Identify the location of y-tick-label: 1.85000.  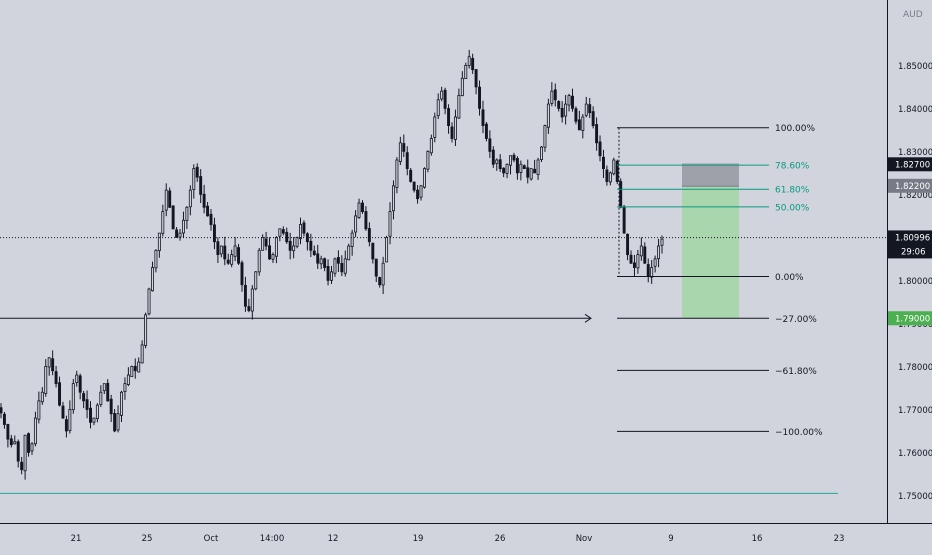
(915, 67).